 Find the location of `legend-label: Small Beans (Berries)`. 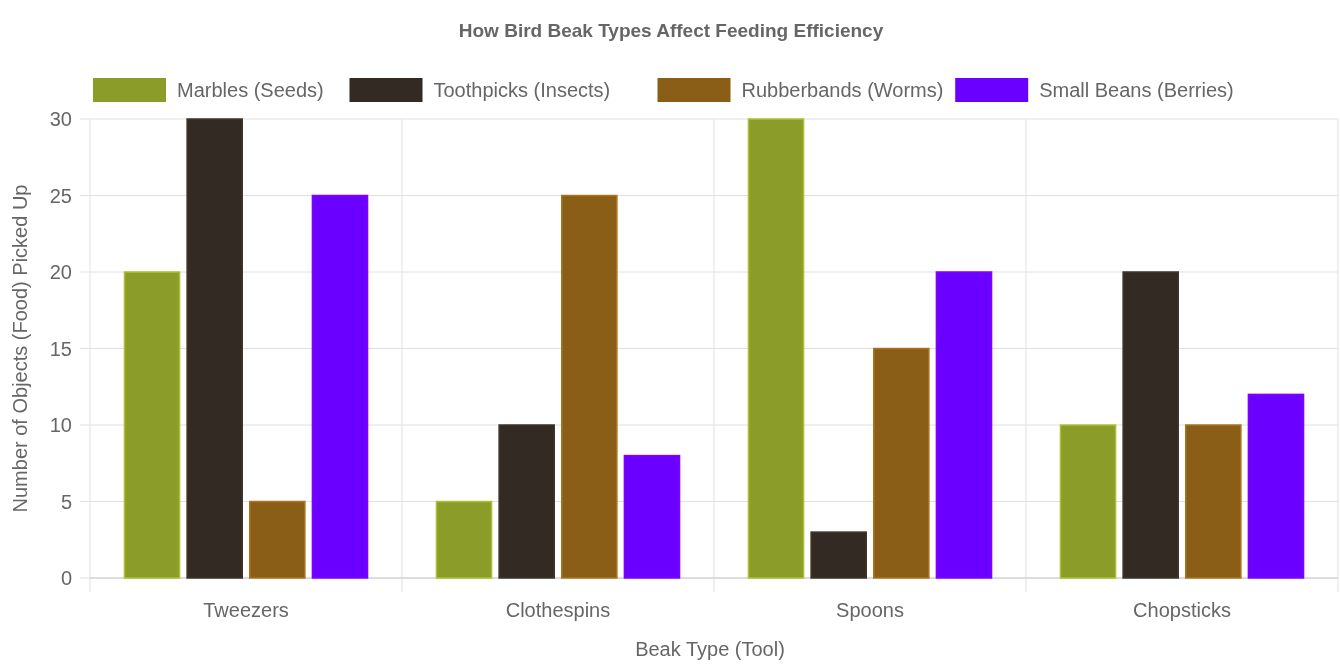

legend-label: Small Beans (Berries) is located at coordinates (1136, 90).